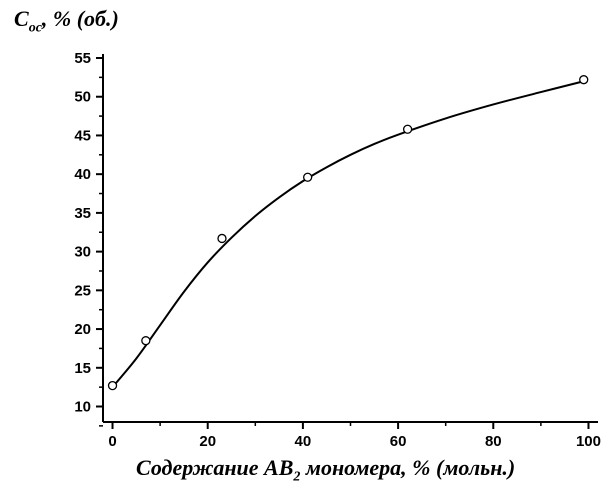 Image resolution: width=608 pixels, height=500 pixels. What do you see at coordinates (82, 135) in the screenshot?
I see `y-tick-label: 45` at bounding box center [82, 135].